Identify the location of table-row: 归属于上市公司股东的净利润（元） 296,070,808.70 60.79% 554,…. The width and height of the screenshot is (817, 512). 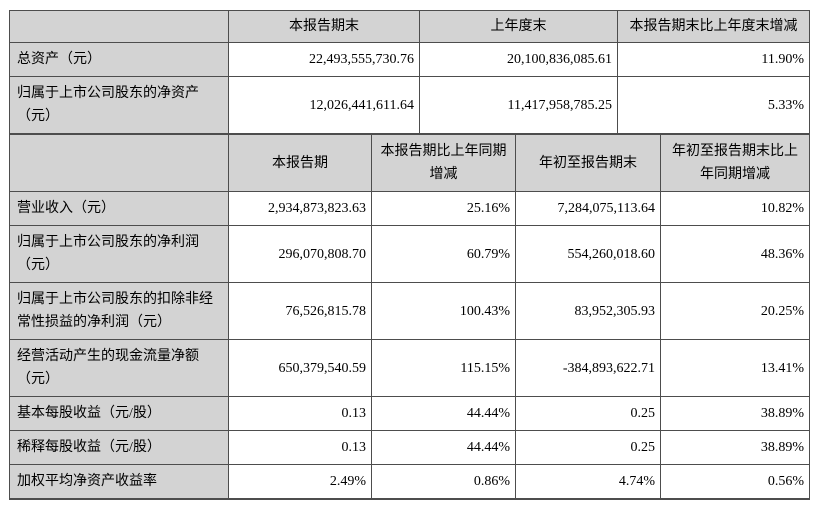
(409, 254).